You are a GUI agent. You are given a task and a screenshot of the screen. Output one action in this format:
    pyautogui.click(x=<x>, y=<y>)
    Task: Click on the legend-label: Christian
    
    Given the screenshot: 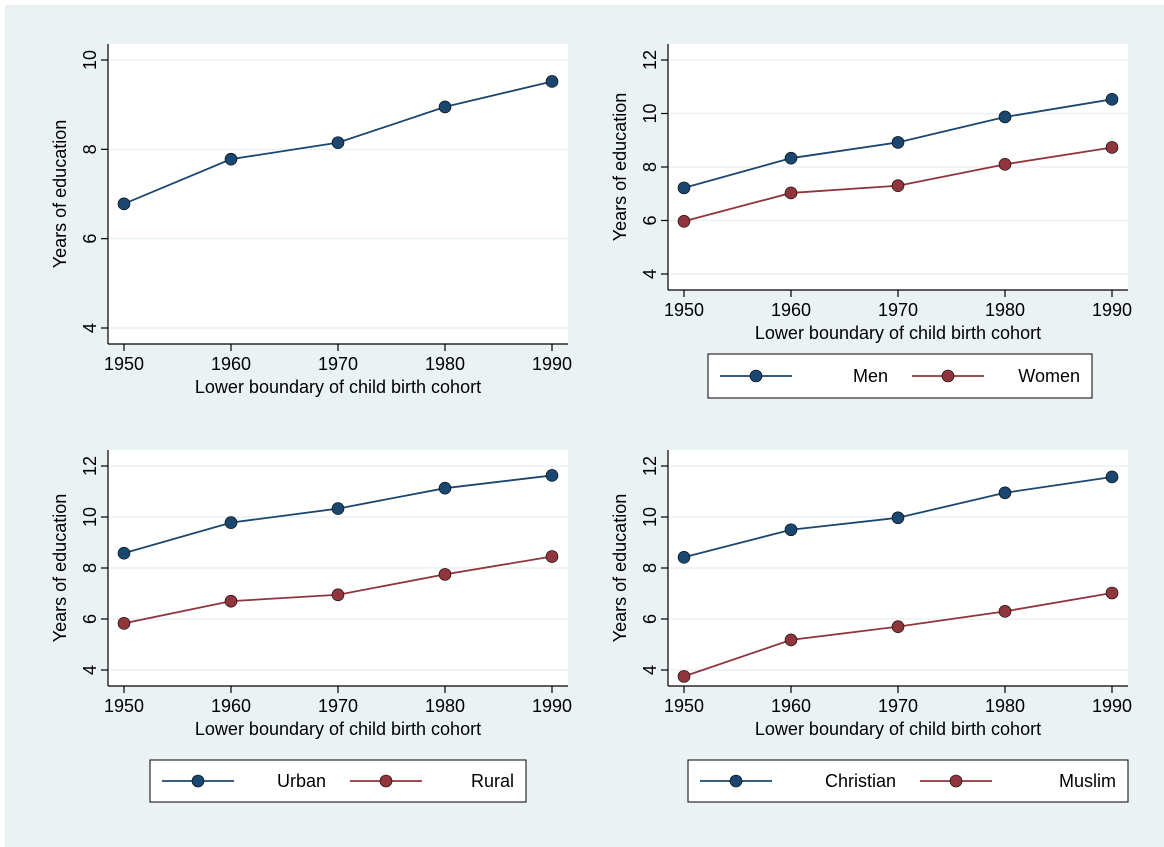 What is the action you would take?
    pyautogui.click(x=860, y=781)
    